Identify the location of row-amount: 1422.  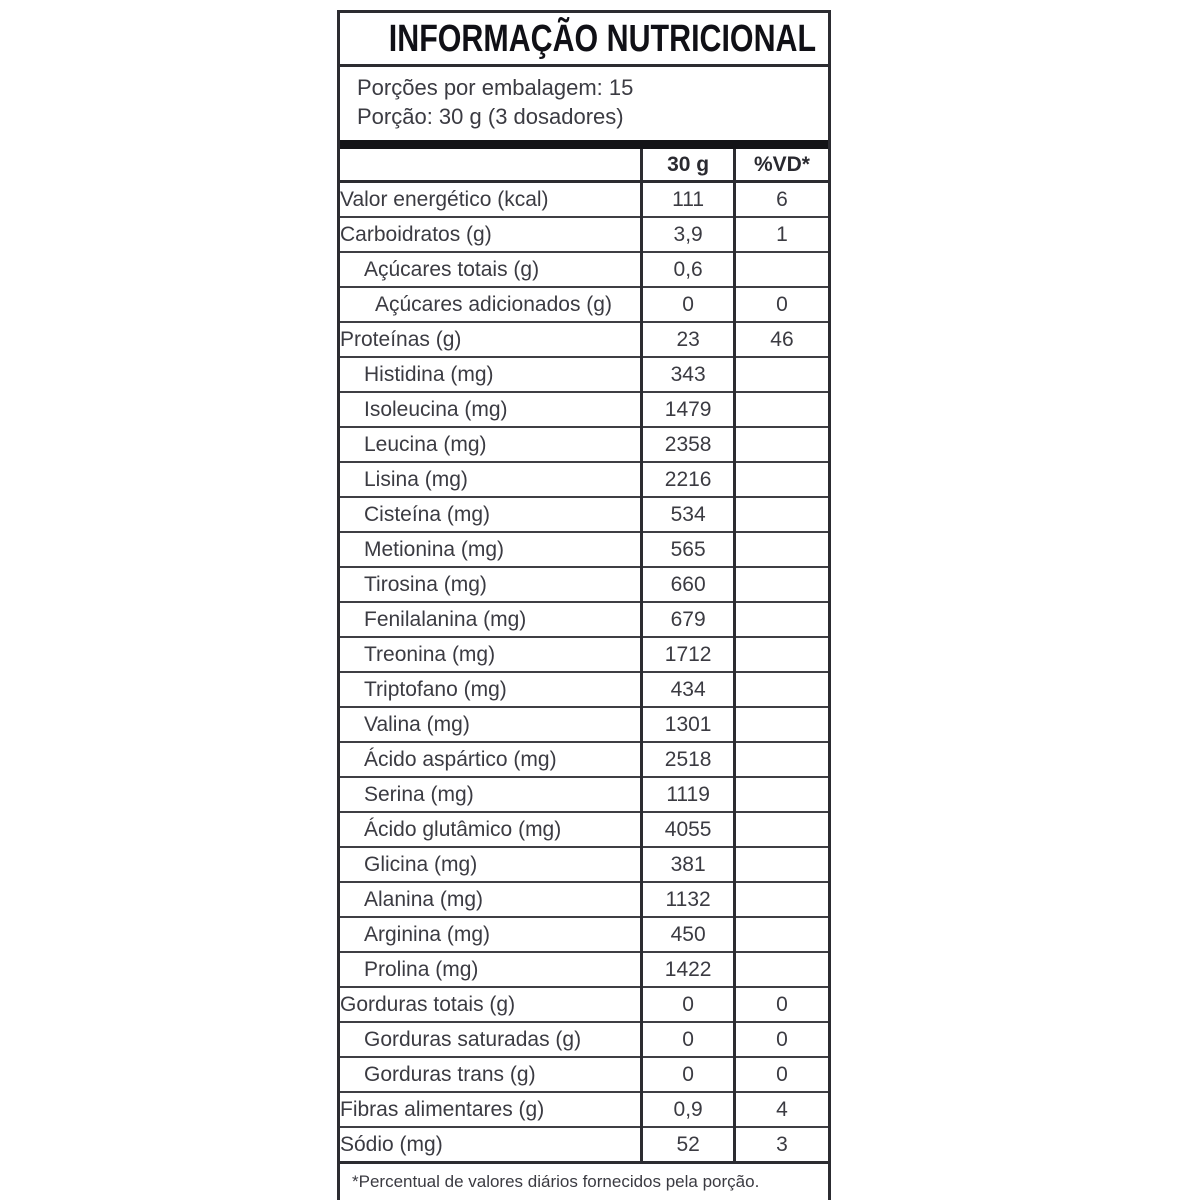
(687, 970).